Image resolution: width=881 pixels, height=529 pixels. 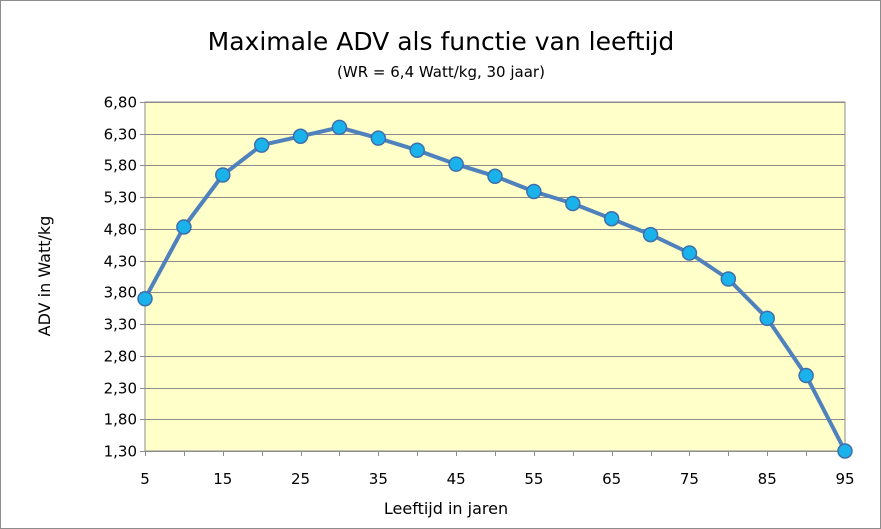 I want to click on y-tick-label: 5,30, so click(x=120, y=198).